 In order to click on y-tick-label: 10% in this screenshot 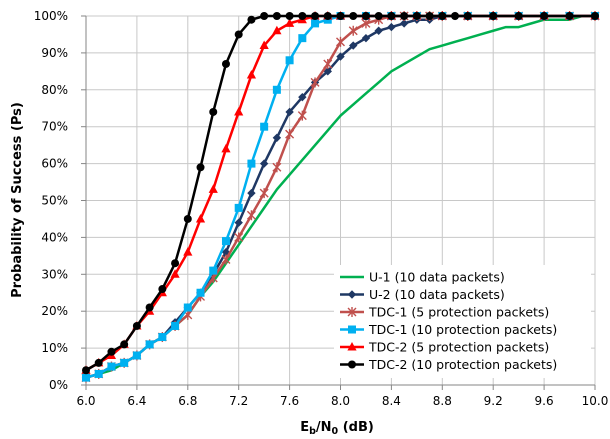, I will do `click(54, 348)`.